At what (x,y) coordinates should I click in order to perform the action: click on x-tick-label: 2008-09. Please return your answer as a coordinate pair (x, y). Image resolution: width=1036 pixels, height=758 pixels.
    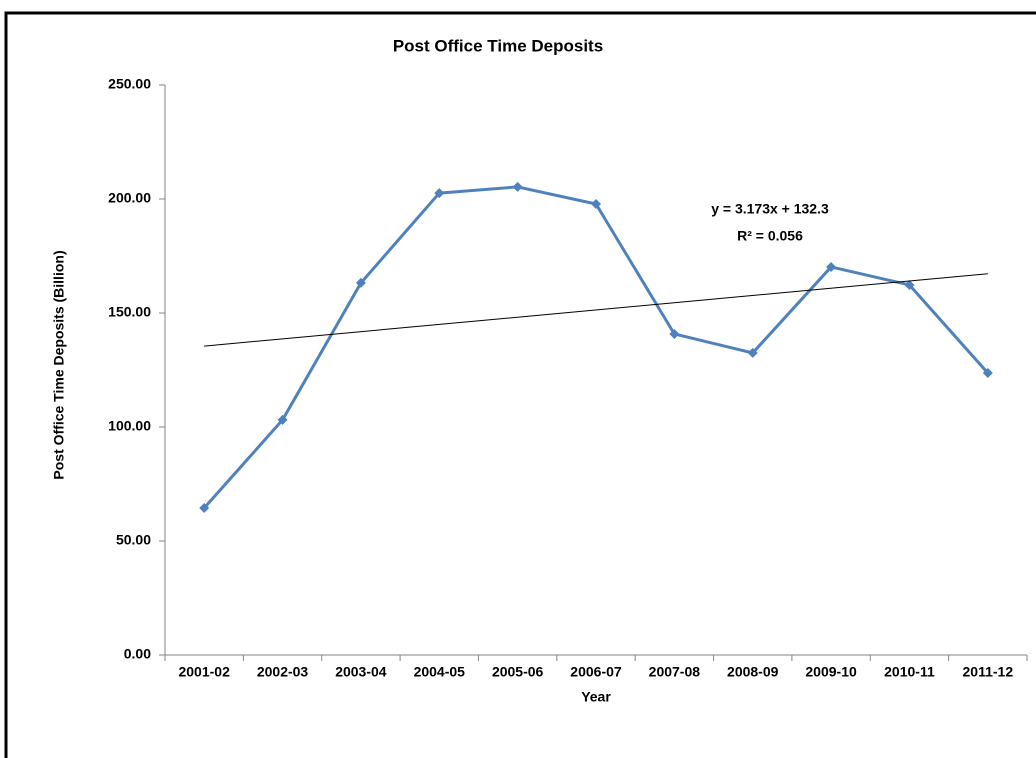
    Looking at the image, I should click on (753, 672).